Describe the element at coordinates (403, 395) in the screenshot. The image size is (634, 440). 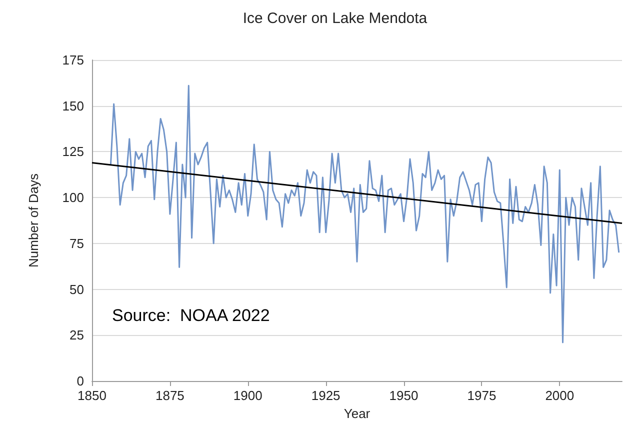
I see `x-tick-label: 1950` at that location.